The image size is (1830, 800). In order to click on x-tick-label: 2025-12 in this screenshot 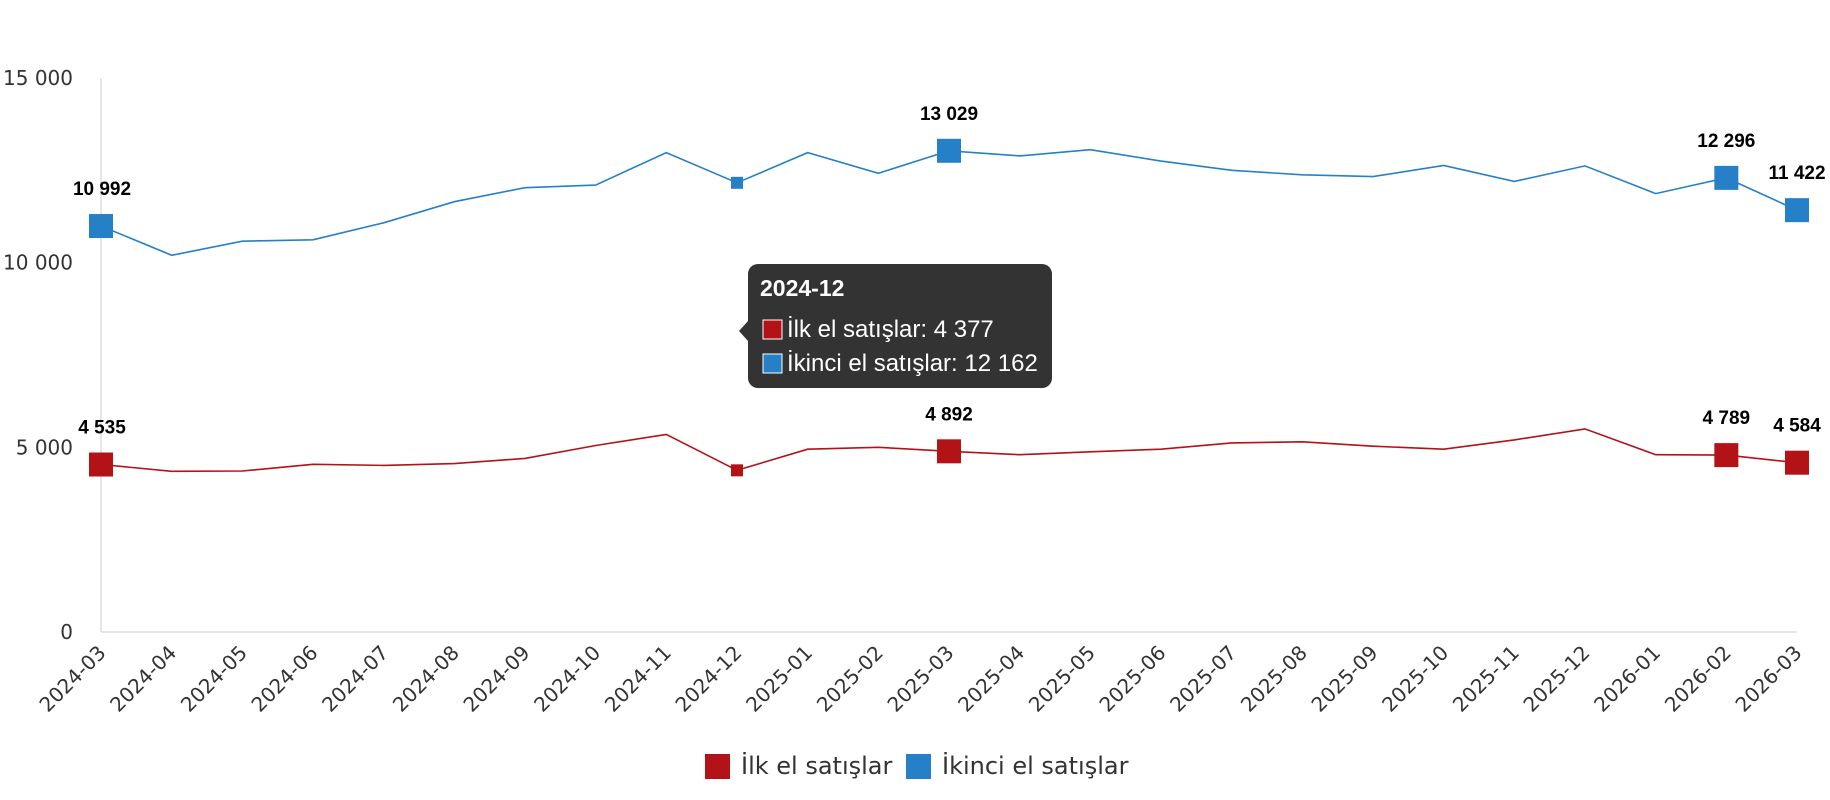, I will do `click(1556, 679)`.